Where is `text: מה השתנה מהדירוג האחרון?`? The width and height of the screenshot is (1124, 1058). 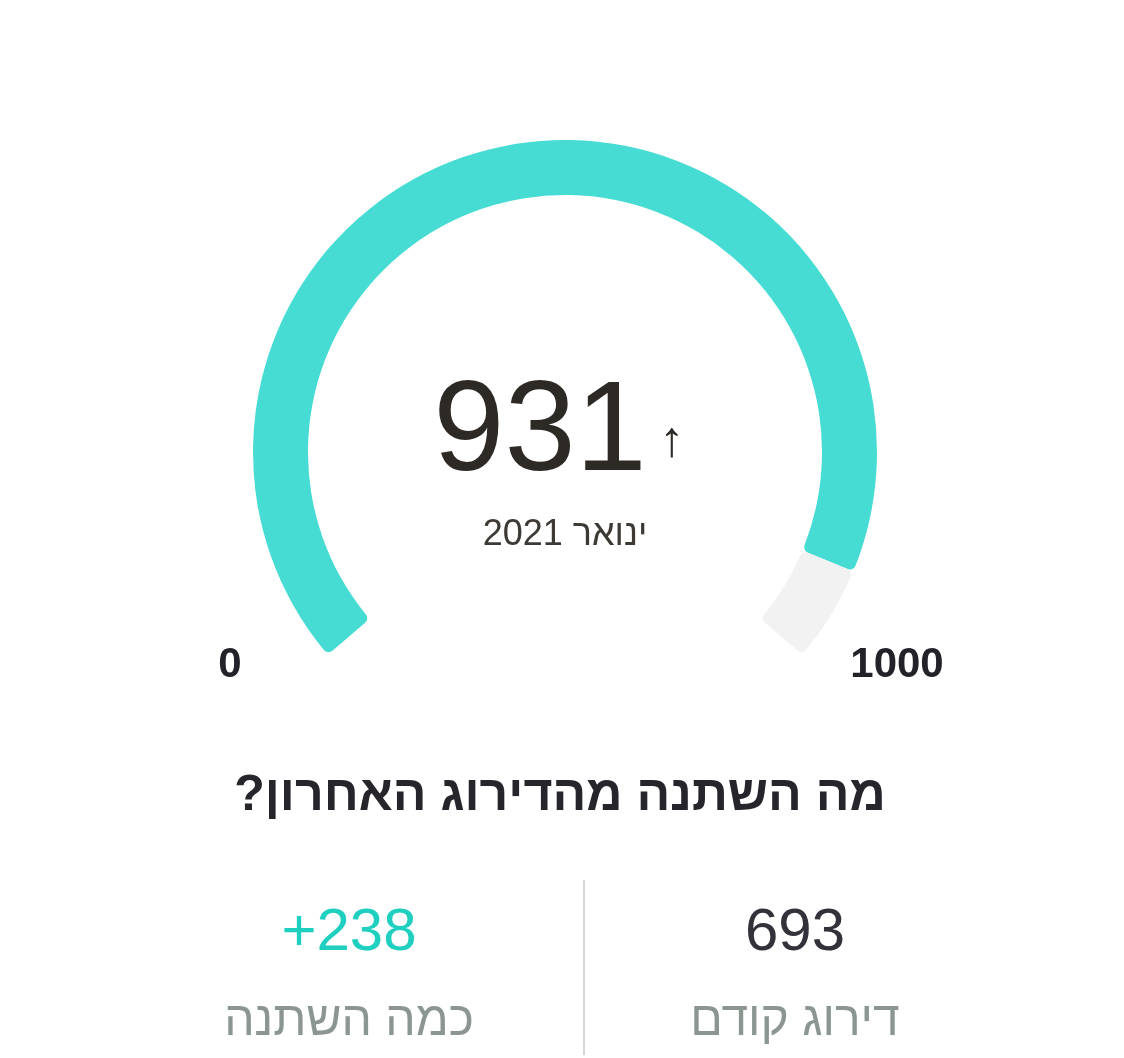 text: מה השתנה מהדירוג האחרון? is located at coordinates (560, 793).